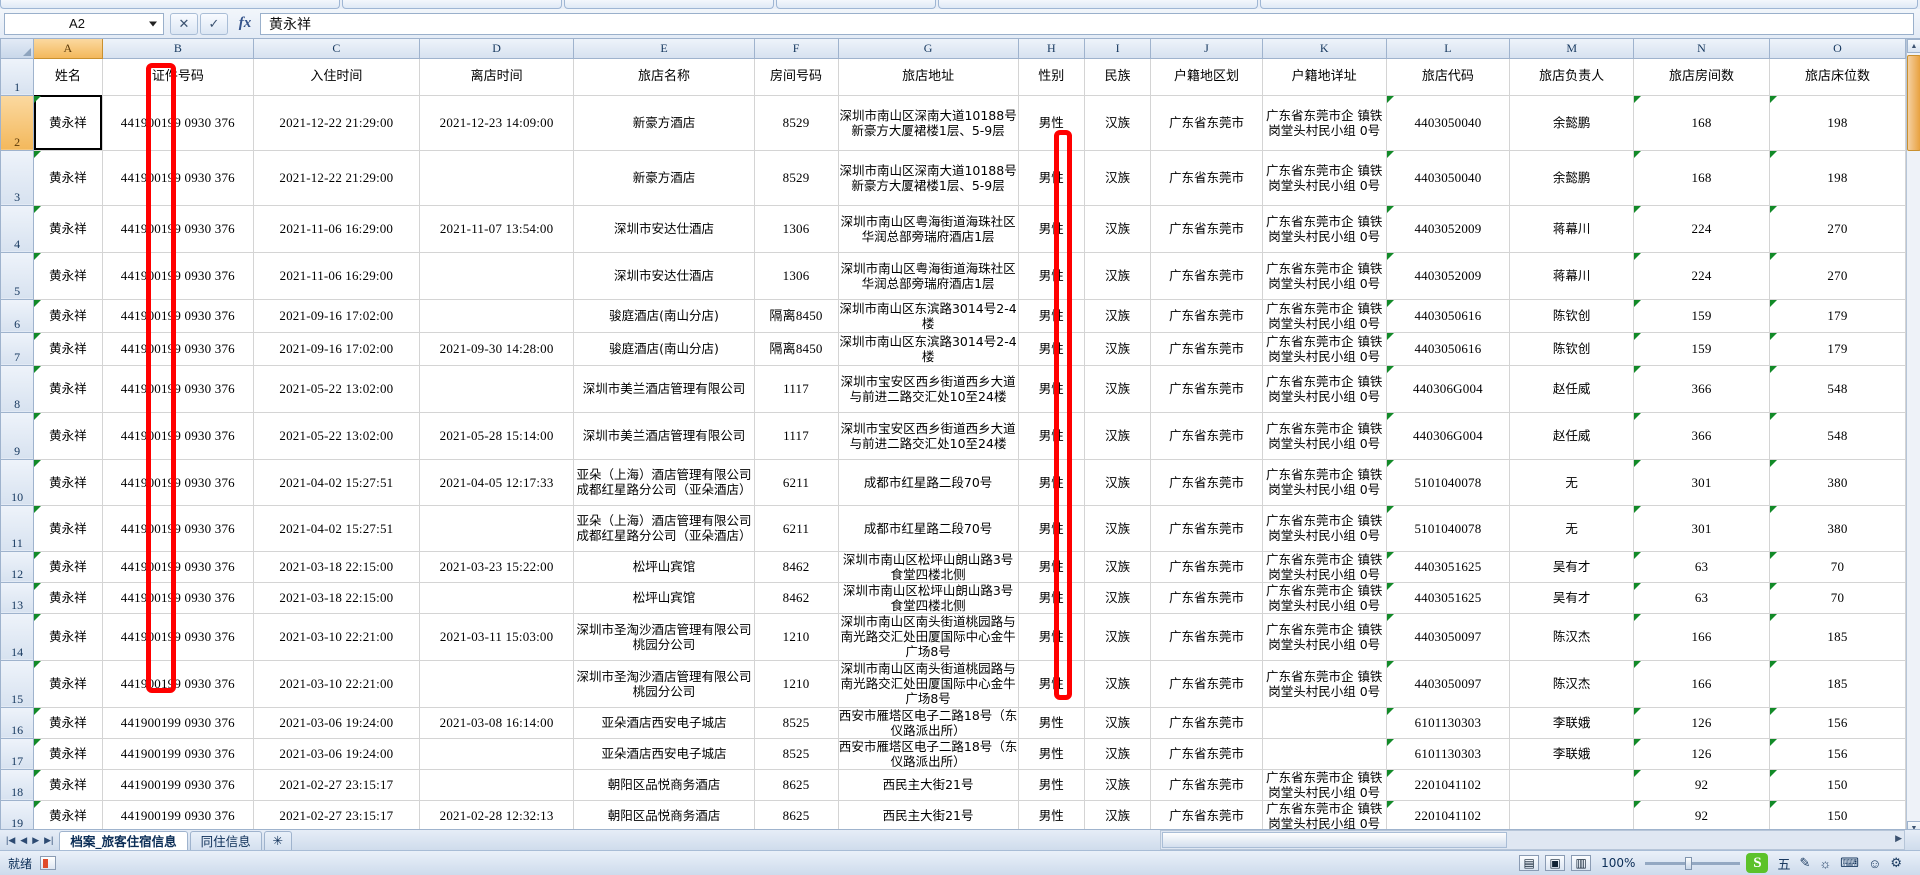 This screenshot has width=1920, height=875. What do you see at coordinates (336, 753) in the screenshot?
I see `cell-C17: 2021-03-06 19:24:00` at bounding box center [336, 753].